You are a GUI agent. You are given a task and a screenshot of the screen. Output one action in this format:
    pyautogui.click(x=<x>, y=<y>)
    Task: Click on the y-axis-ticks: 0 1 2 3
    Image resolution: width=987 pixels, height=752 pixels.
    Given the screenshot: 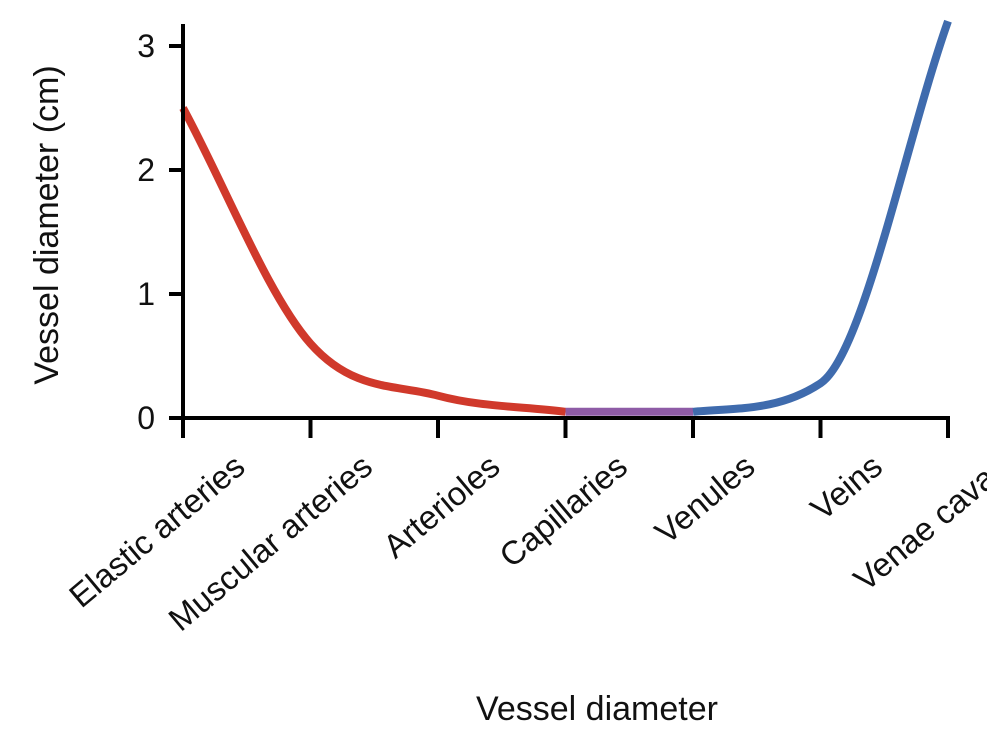 What is the action you would take?
    pyautogui.click(x=160, y=232)
    